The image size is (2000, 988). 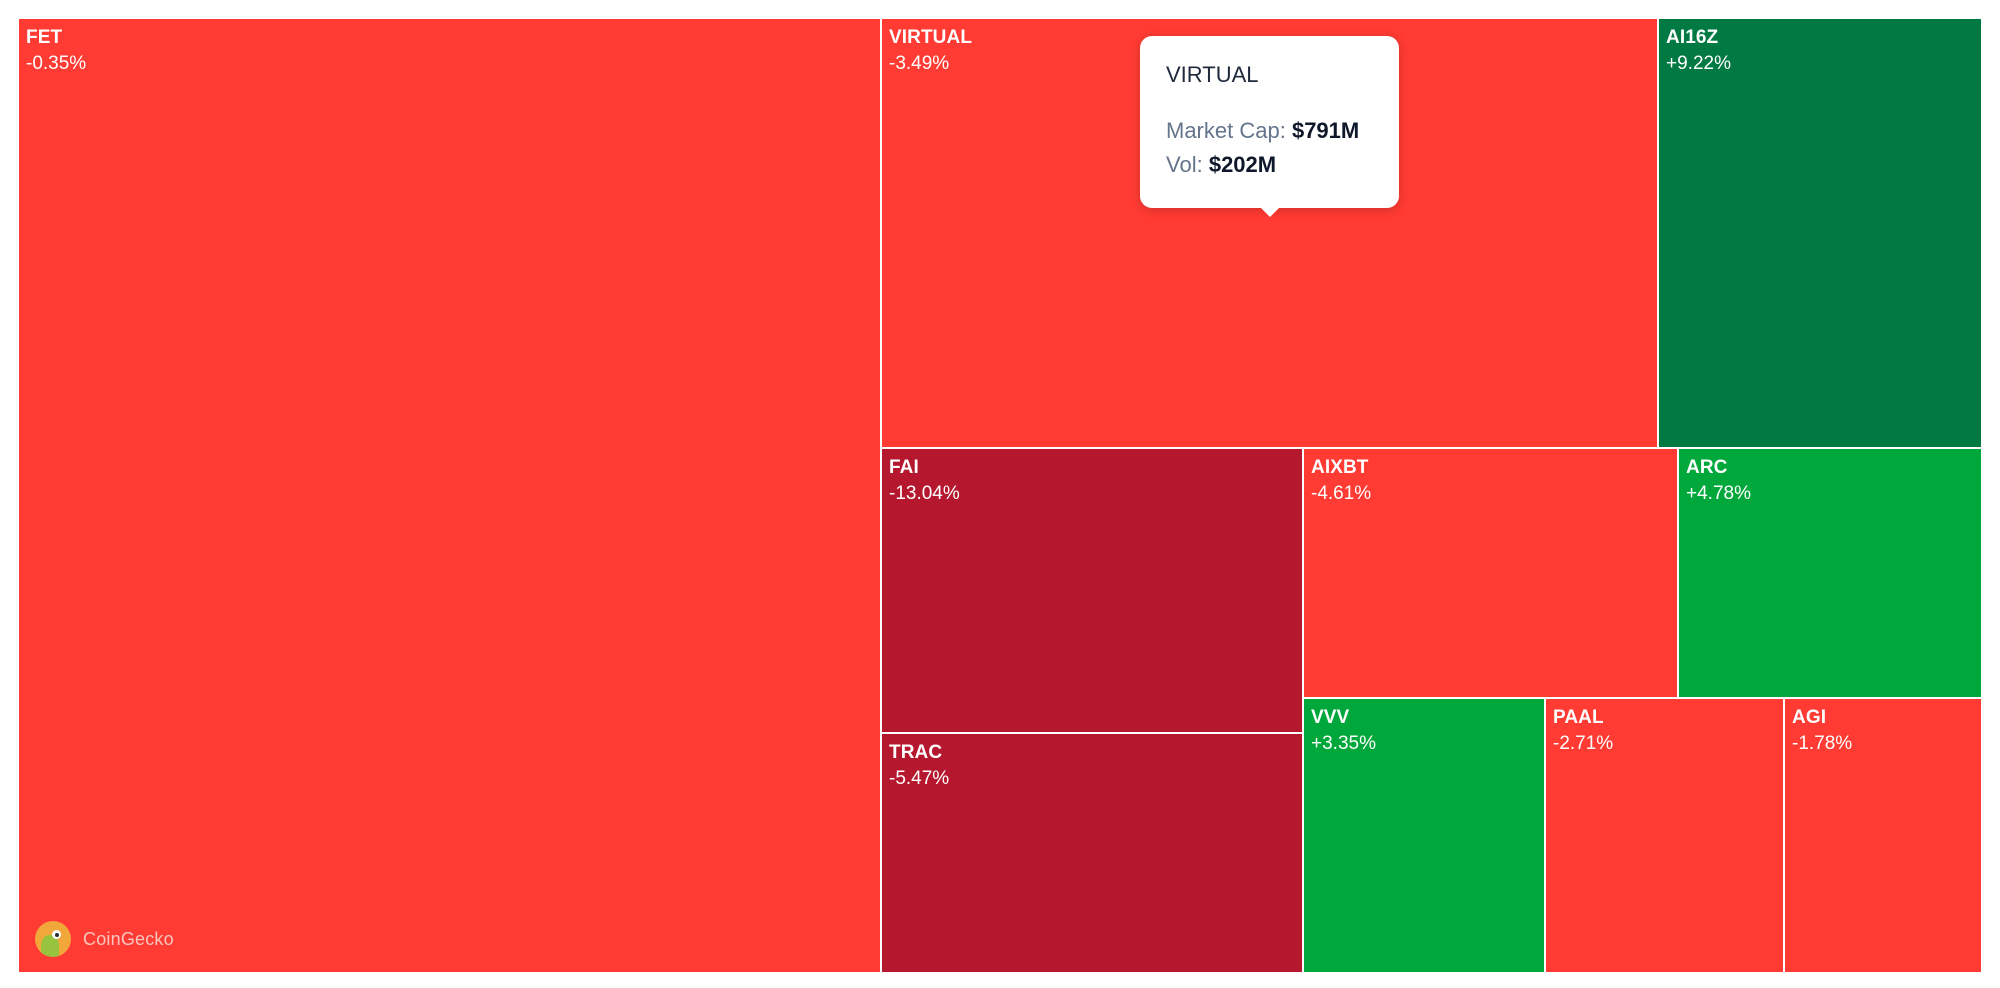 What do you see at coordinates (1340, 467) in the screenshot?
I see `tile-symbol: AIXBT` at bounding box center [1340, 467].